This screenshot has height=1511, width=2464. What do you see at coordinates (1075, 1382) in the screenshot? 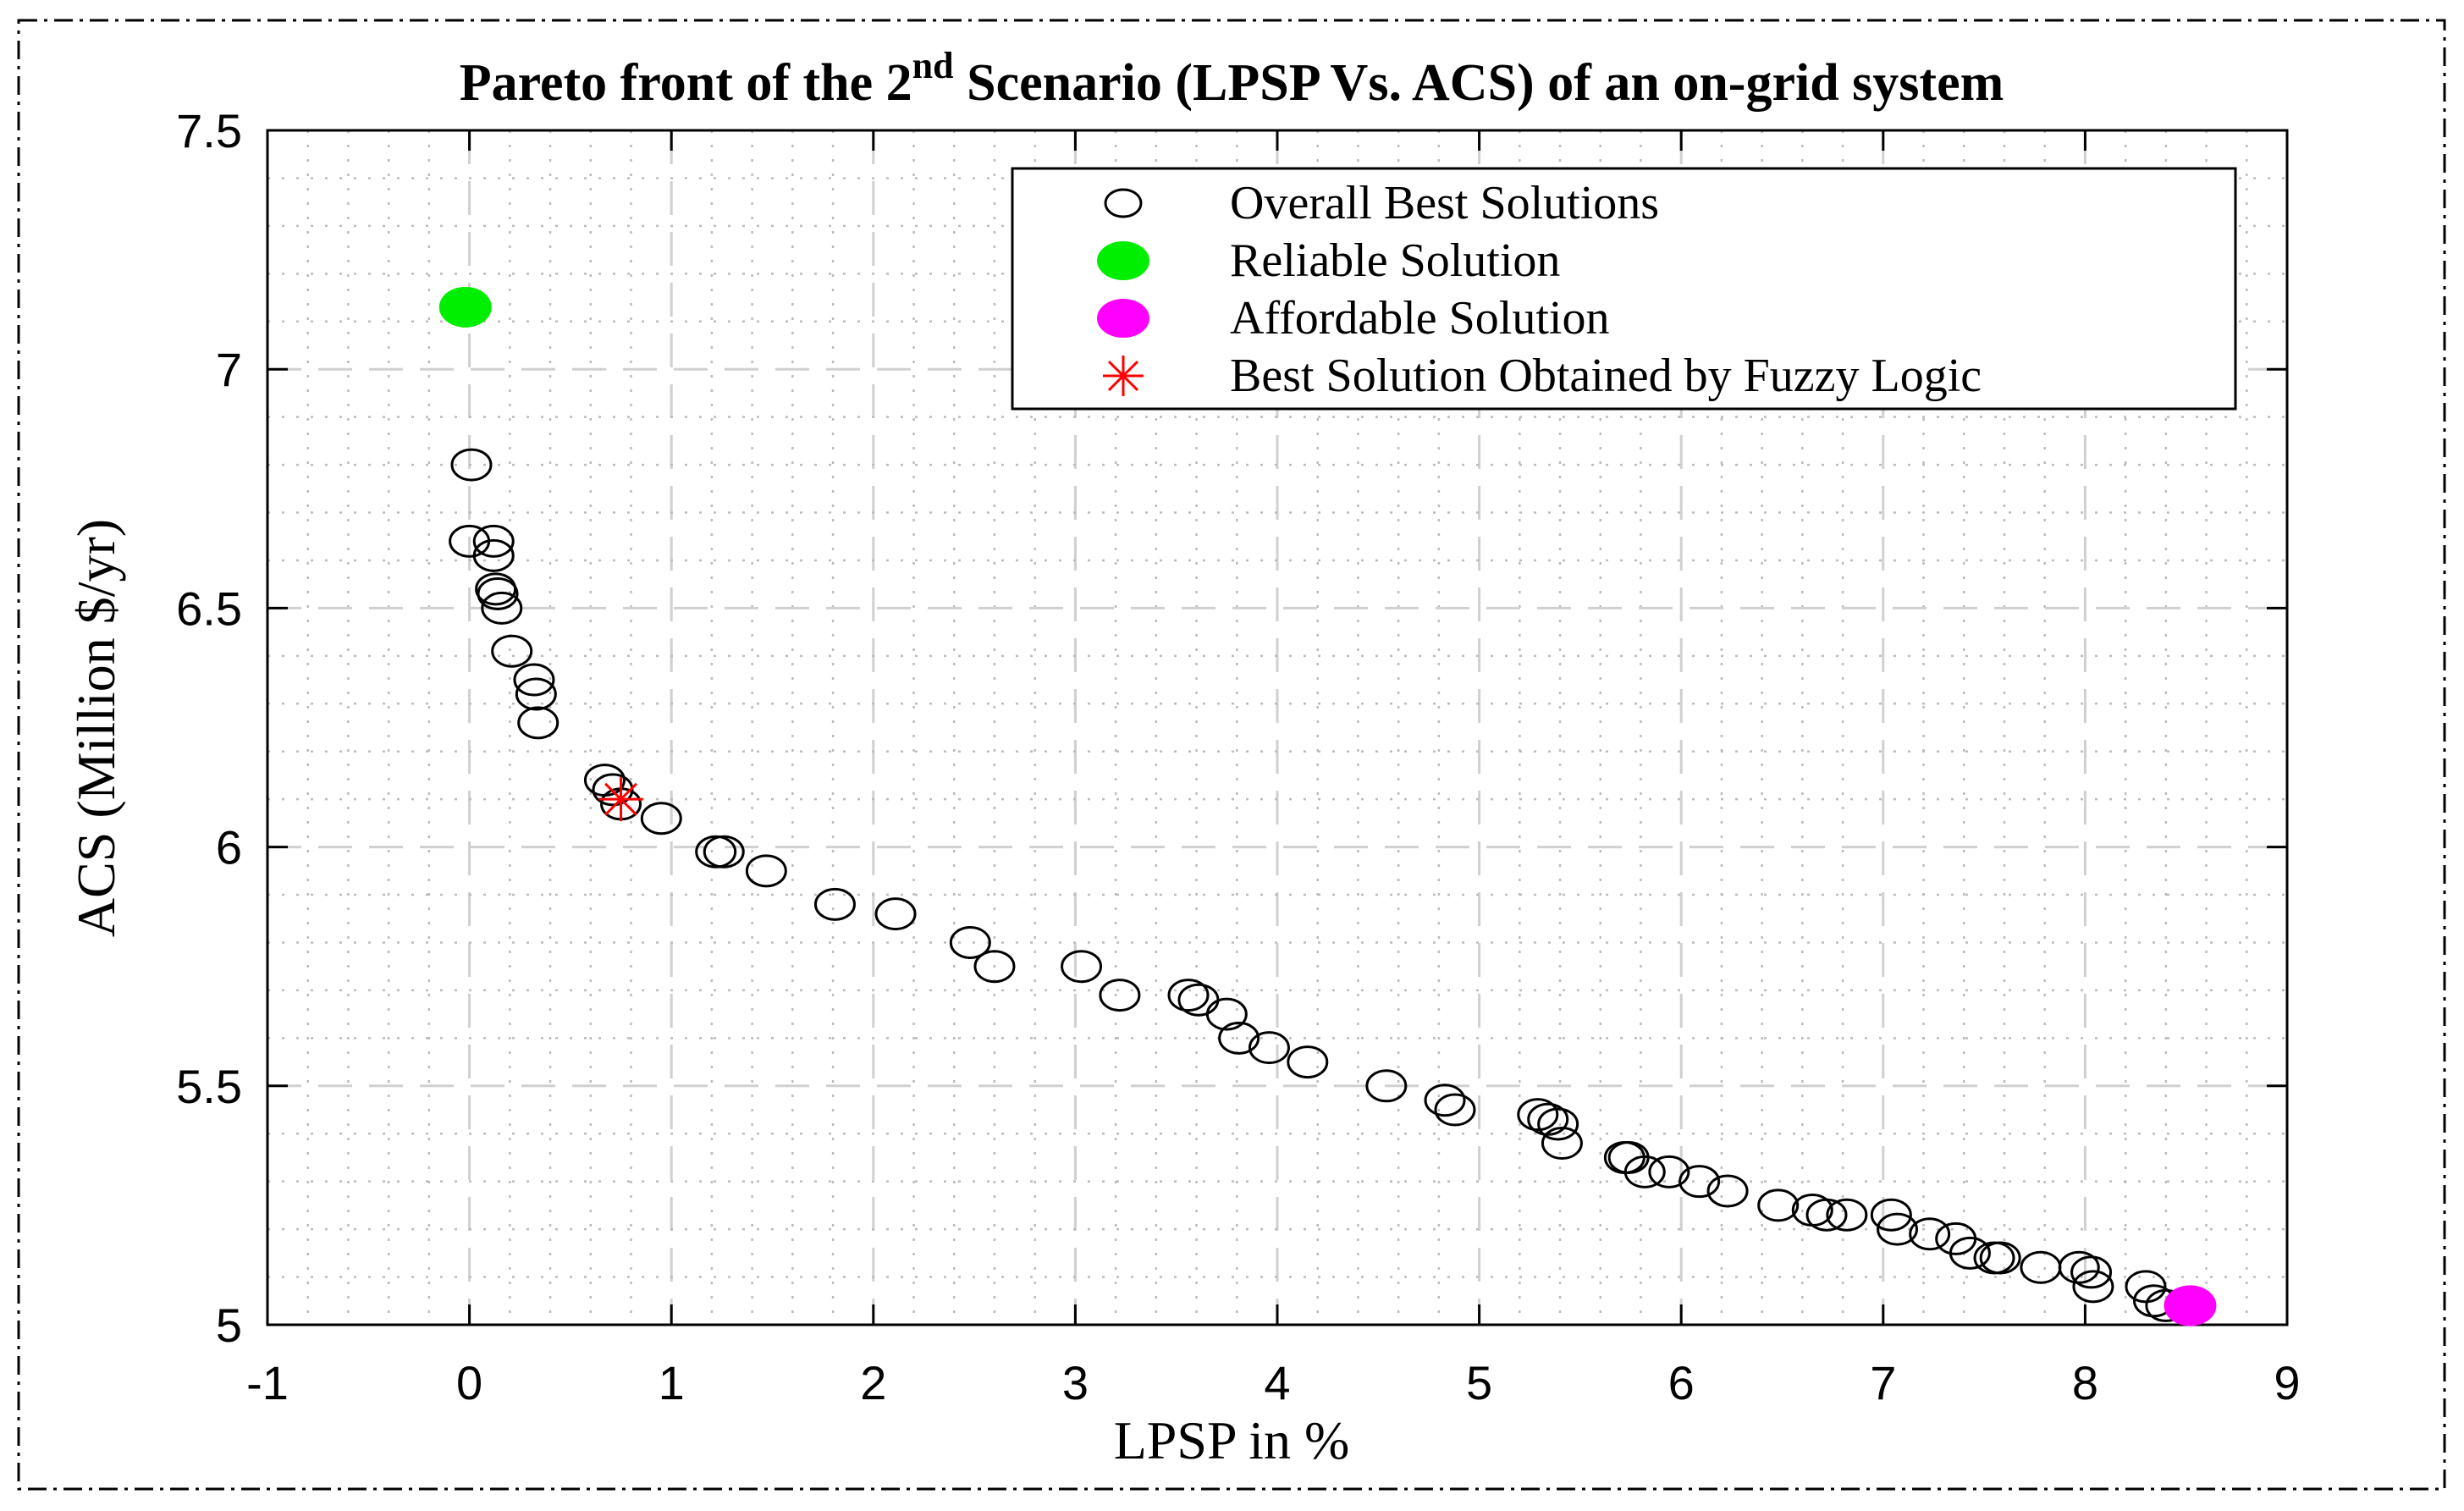
I see `x-tick-label: 3` at bounding box center [1075, 1382].